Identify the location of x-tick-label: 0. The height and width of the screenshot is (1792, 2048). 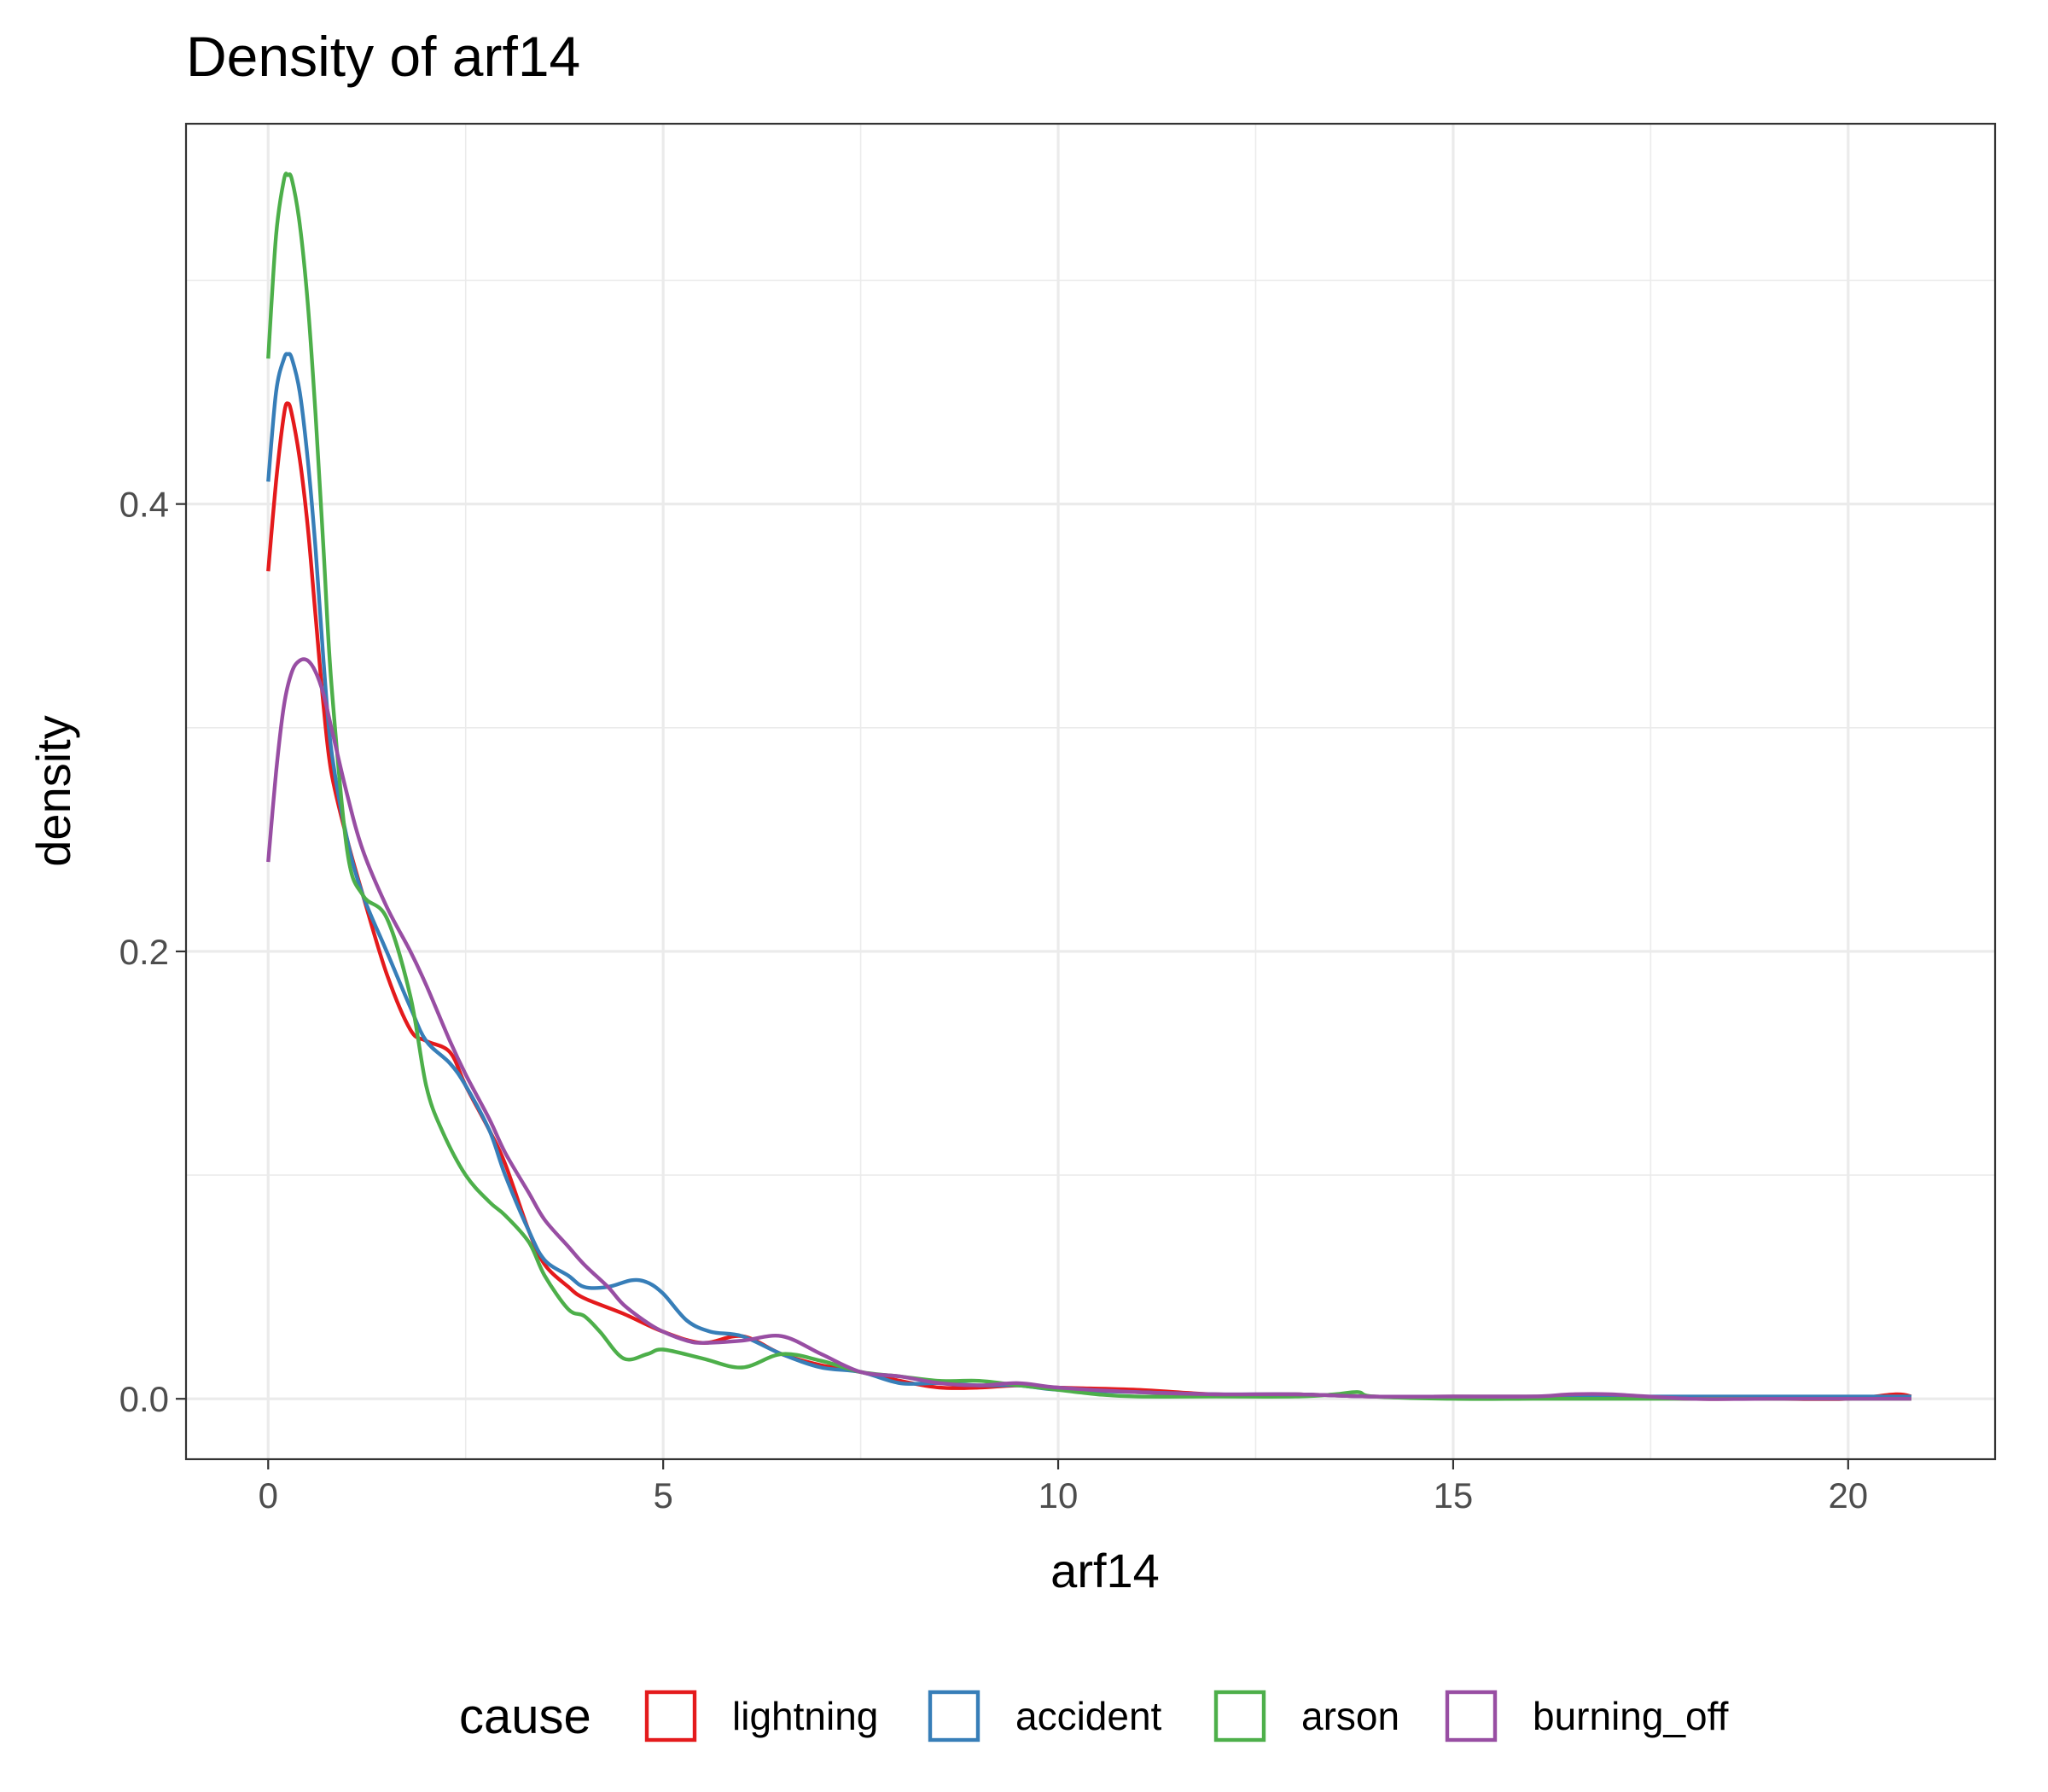
(268, 1495).